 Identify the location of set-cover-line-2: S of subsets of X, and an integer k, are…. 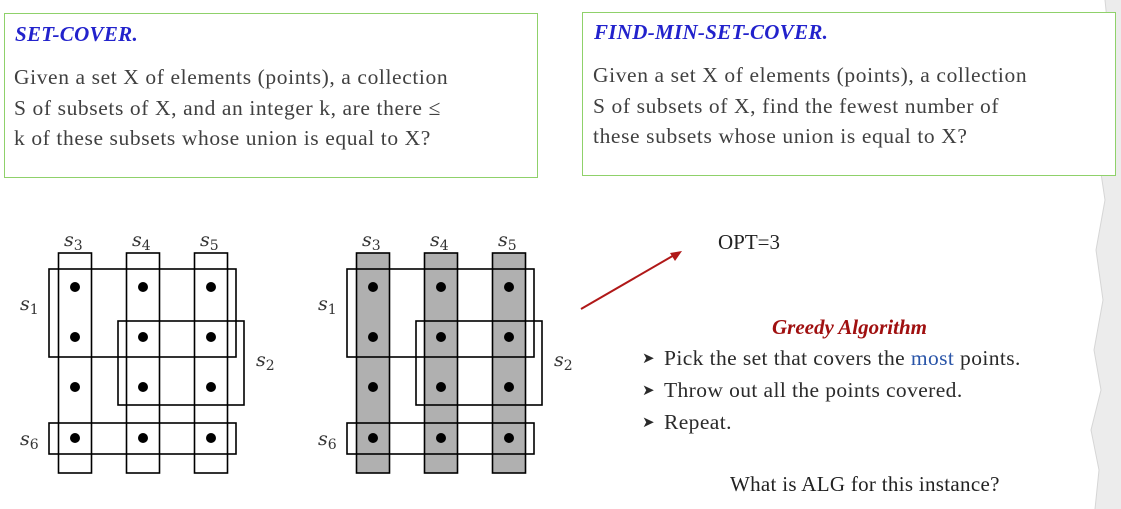
(227, 108).